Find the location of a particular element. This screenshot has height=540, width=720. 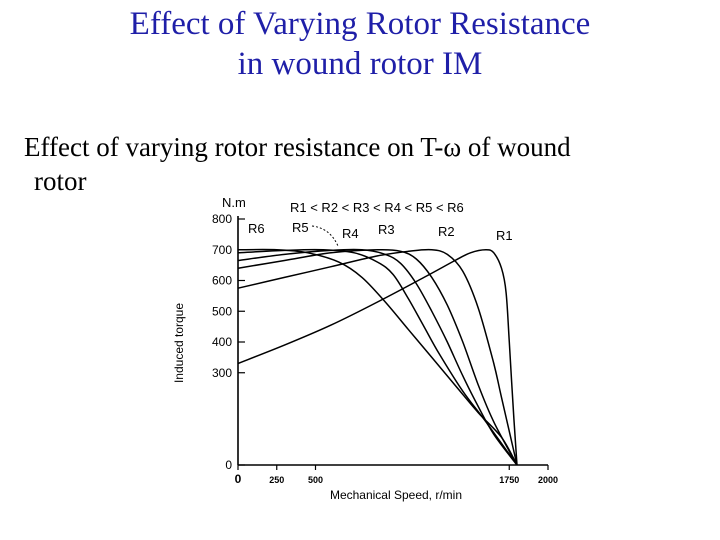

y-axis-label: Induced torque is located at coordinates (179, 343).